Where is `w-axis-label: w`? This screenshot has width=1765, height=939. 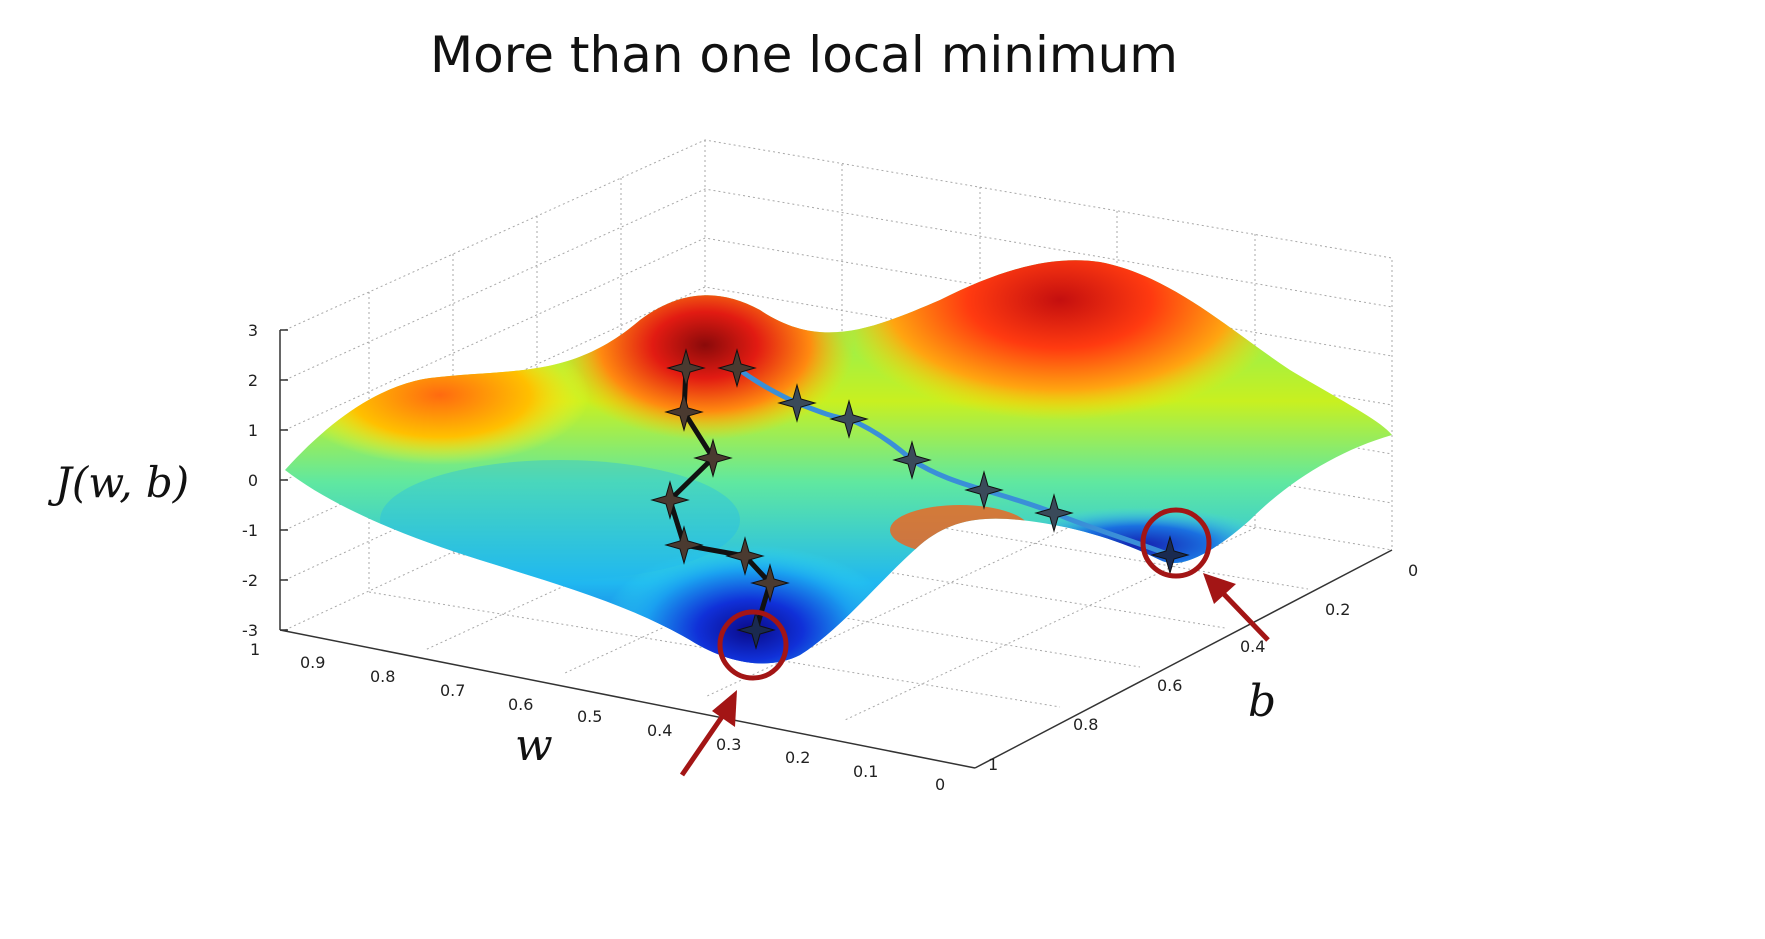 w-axis-label: w is located at coordinates (534, 745).